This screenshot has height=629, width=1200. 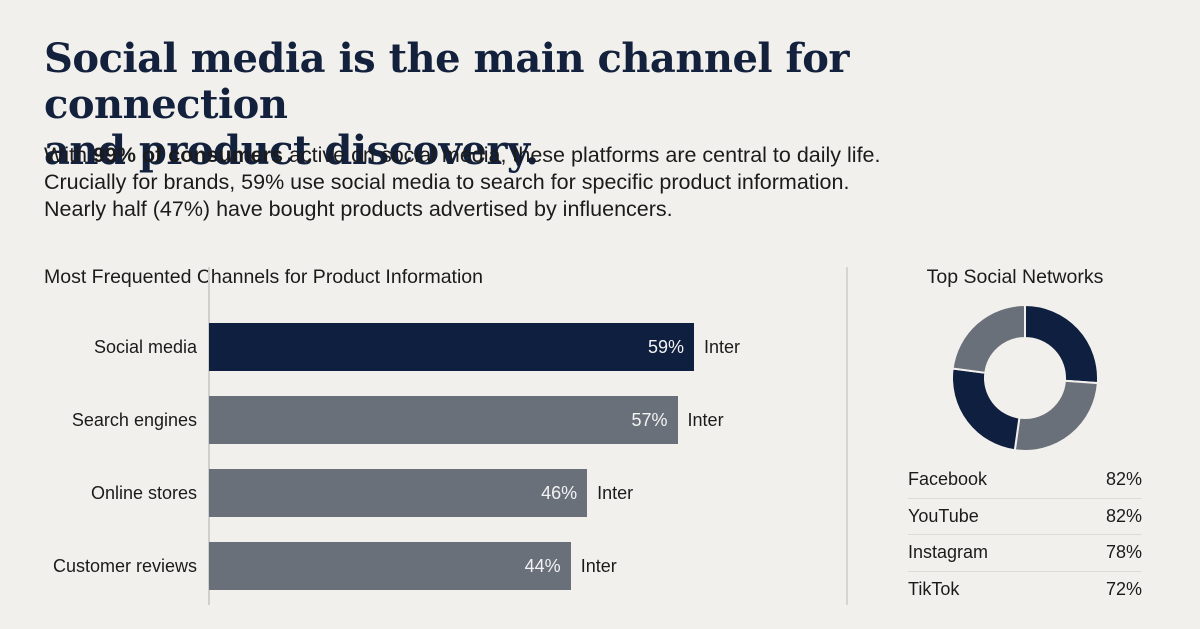 What do you see at coordinates (134, 420) in the screenshot?
I see `bar-category-label: Search engines` at bounding box center [134, 420].